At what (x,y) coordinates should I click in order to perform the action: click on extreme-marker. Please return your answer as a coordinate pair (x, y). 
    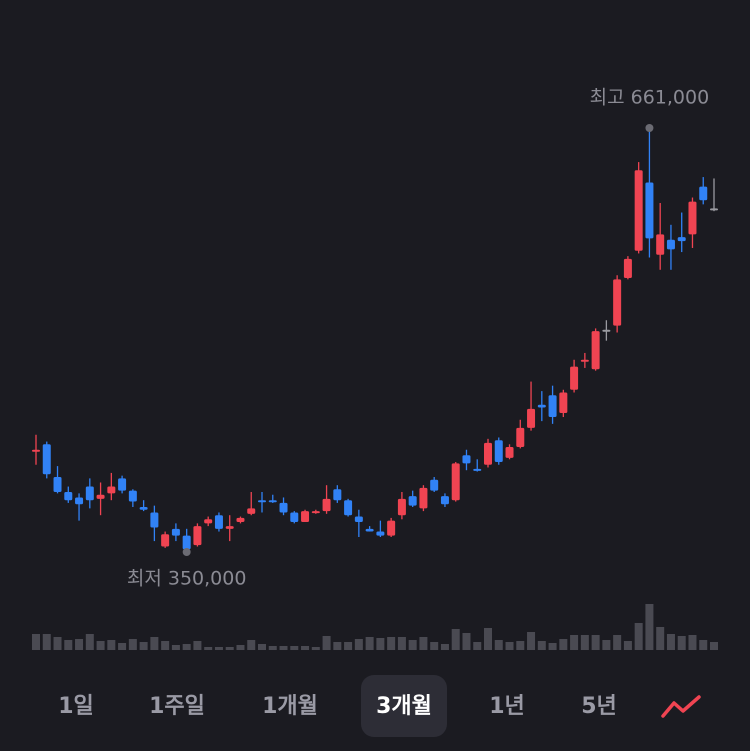
    Looking at the image, I should click on (649, 128).